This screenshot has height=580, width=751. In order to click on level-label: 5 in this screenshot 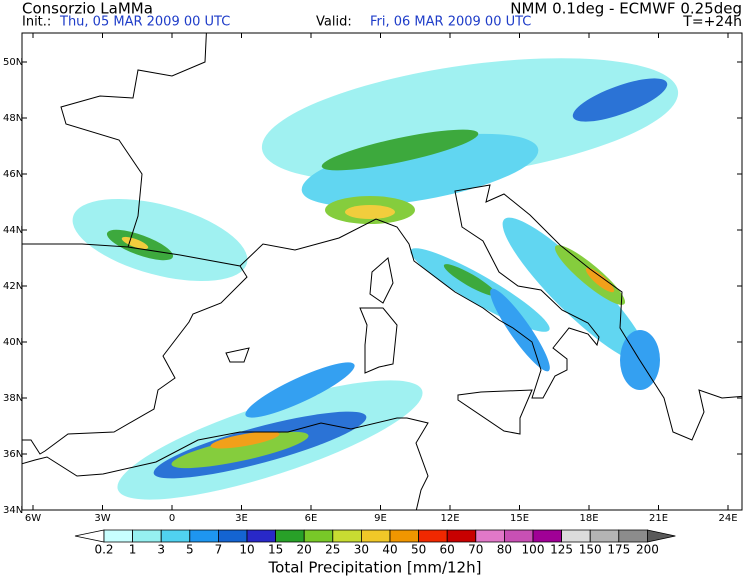, I will do `click(190, 550)`.